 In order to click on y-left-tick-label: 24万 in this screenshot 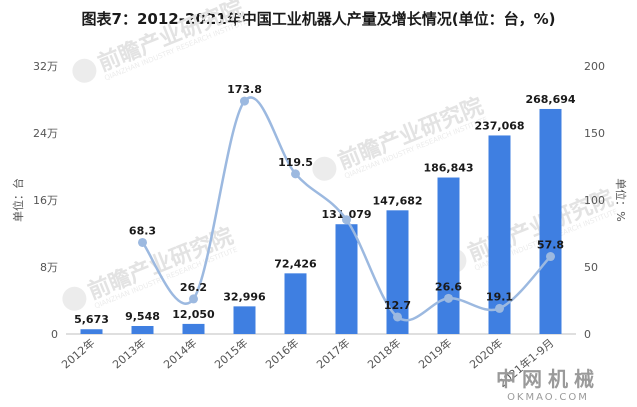, I will do `click(45, 133)`.